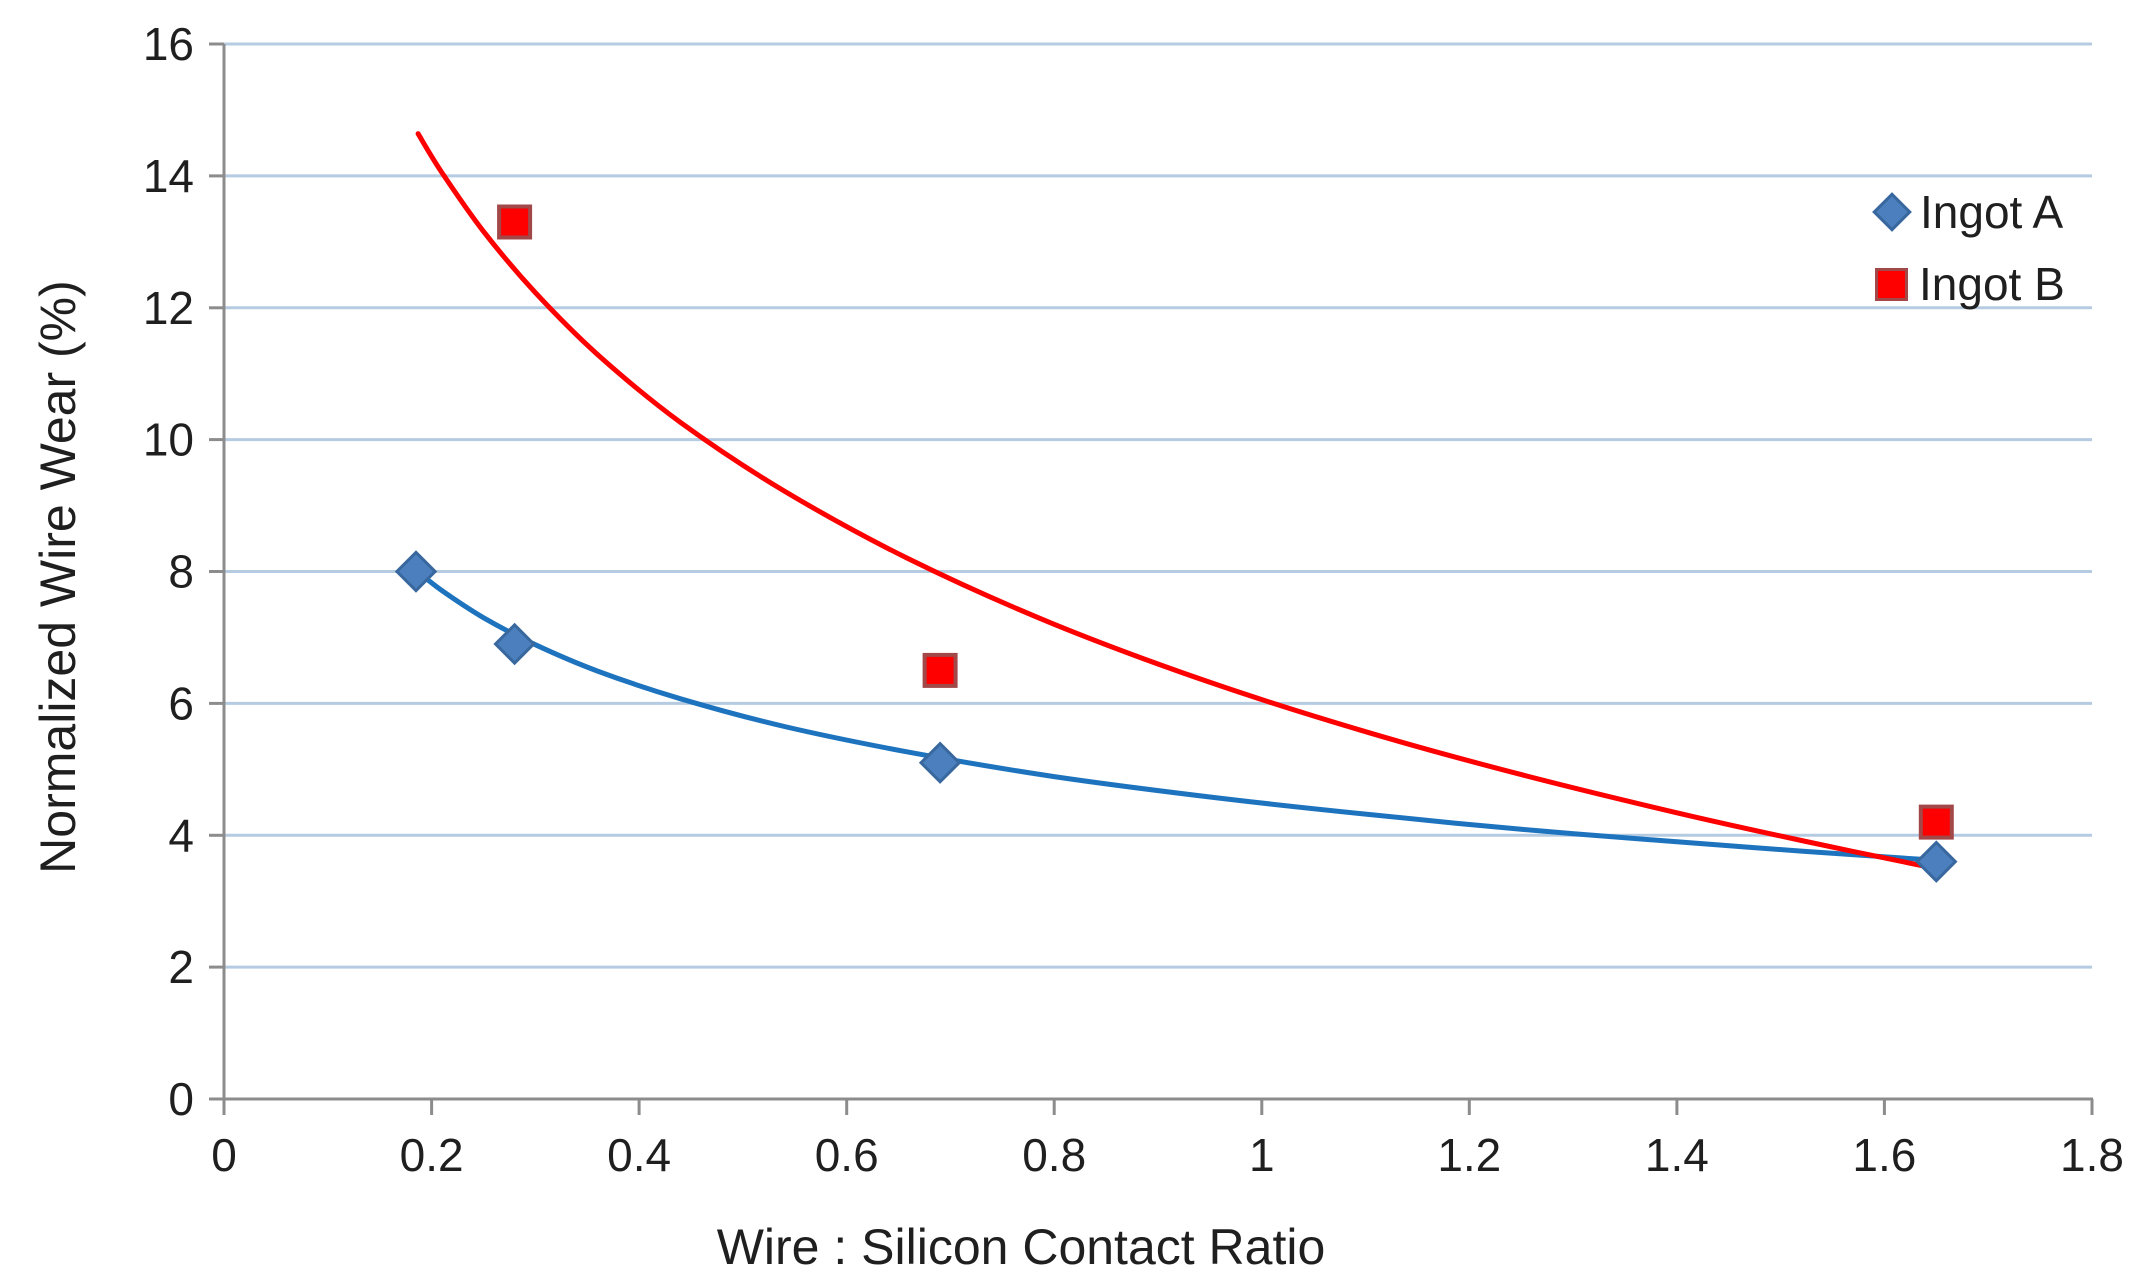  What do you see at coordinates (1891, 284) in the screenshot?
I see `square-marker-icon` at bounding box center [1891, 284].